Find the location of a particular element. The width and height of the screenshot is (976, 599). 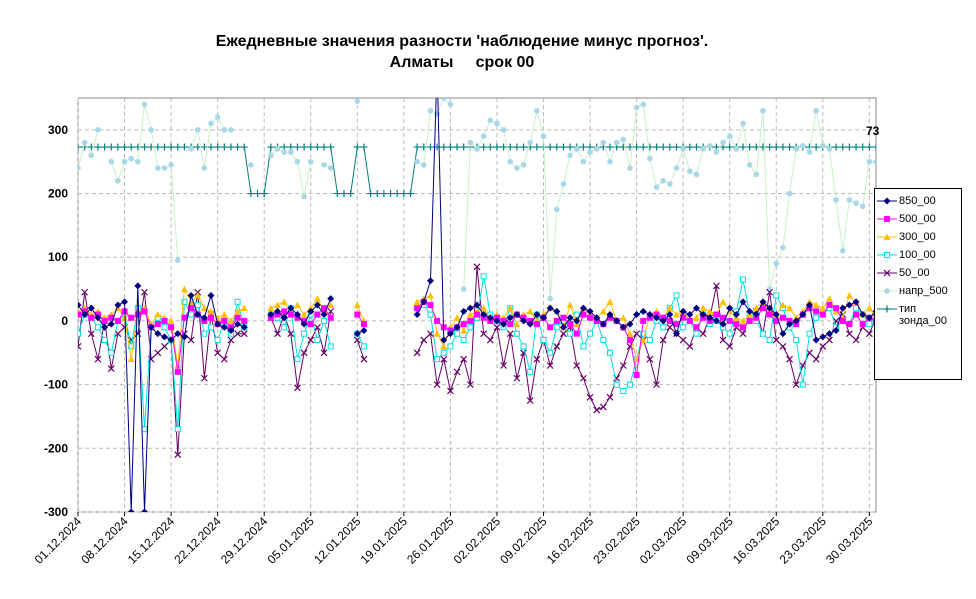

x-tick-label: 02.02.2025 is located at coordinates (477, 540).